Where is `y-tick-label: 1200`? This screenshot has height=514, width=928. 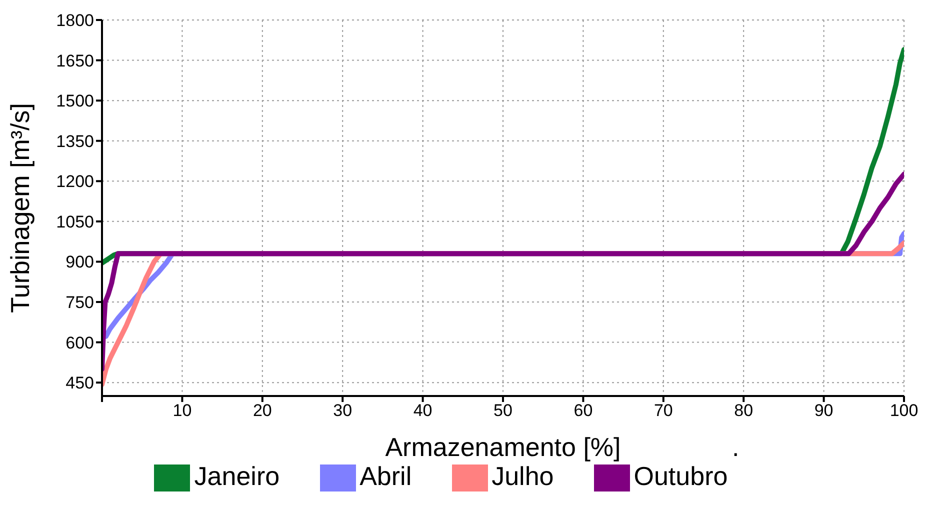 y-tick-label: 1200 is located at coordinates (75, 182).